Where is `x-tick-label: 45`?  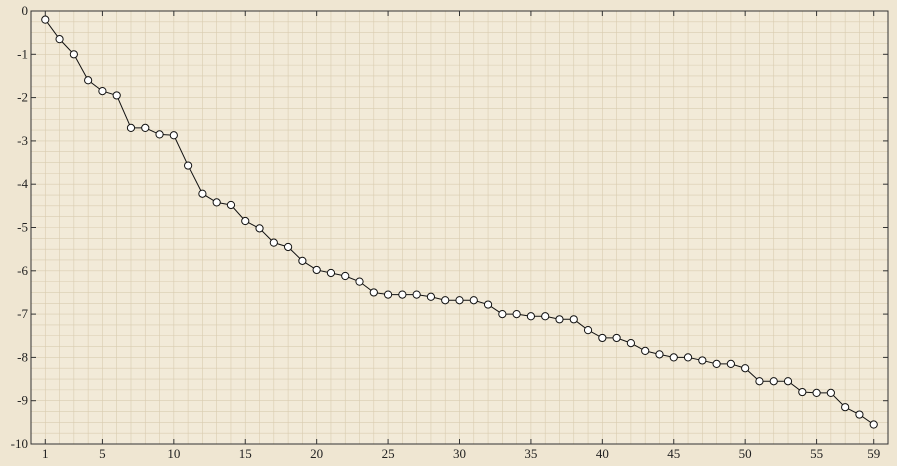 x-tick-label: 45 is located at coordinates (673, 453).